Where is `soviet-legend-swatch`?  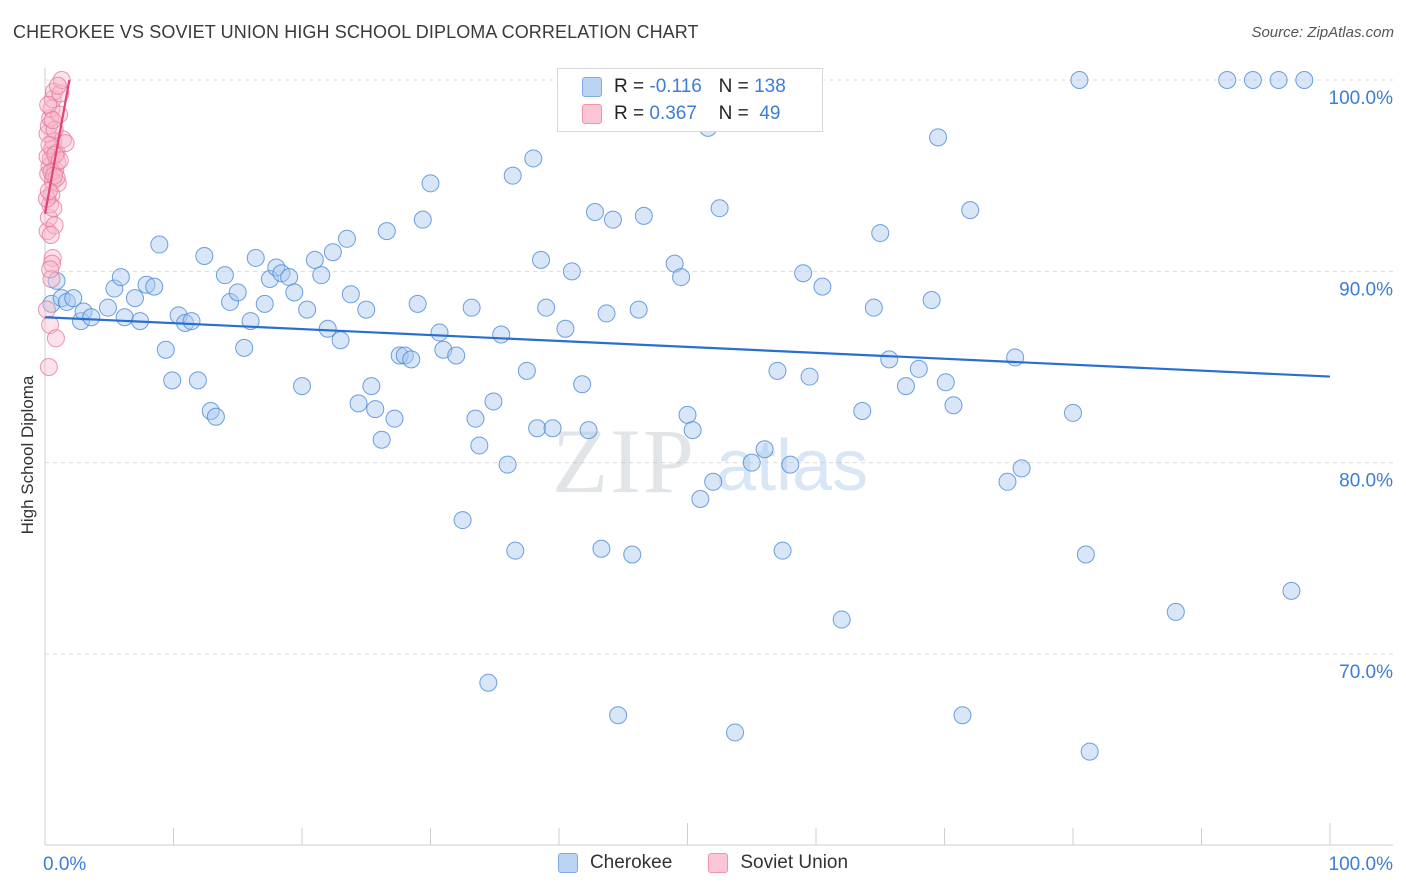
soviet-legend-swatch is located at coordinates (718, 863).